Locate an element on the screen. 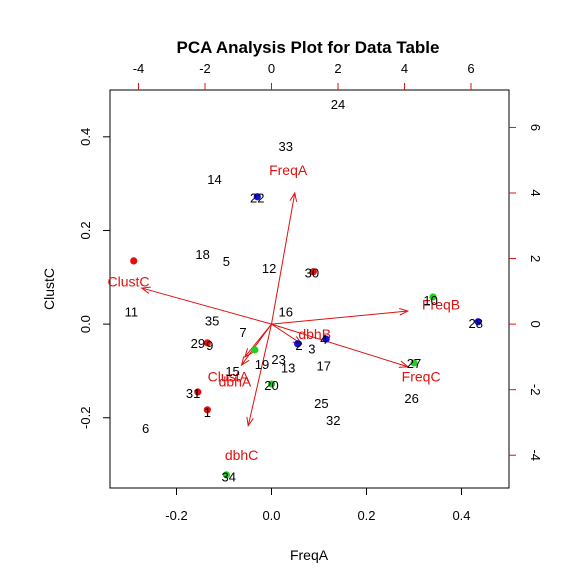  loading-label: FreqC is located at coordinates (421, 377).